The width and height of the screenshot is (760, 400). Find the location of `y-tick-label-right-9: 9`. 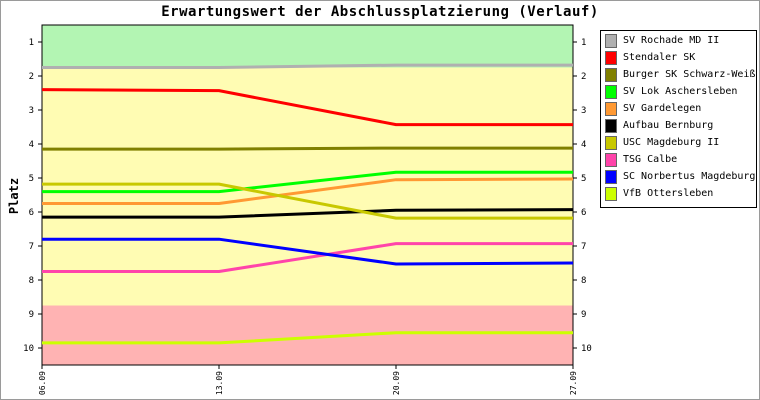

y-tick-label-right-9: 9 is located at coordinates (583, 315).